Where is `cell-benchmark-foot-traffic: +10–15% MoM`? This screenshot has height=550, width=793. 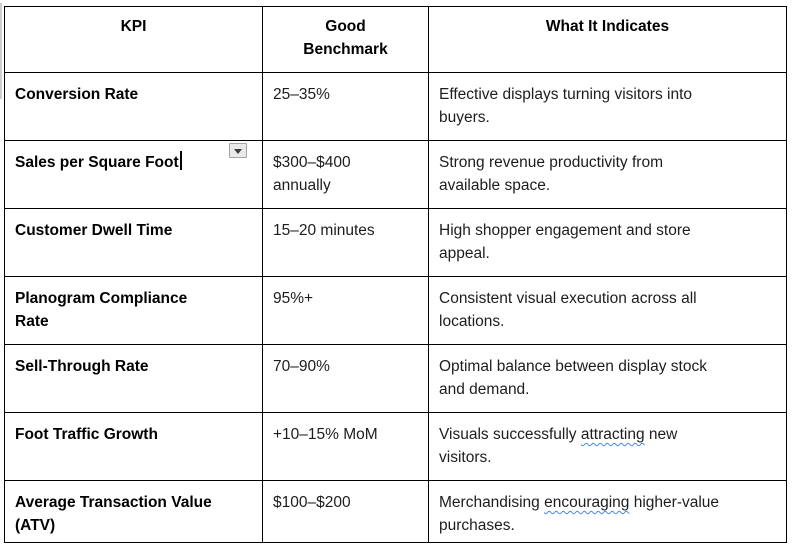 cell-benchmark-foot-traffic: +10–15% MoM is located at coordinates (345, 446).